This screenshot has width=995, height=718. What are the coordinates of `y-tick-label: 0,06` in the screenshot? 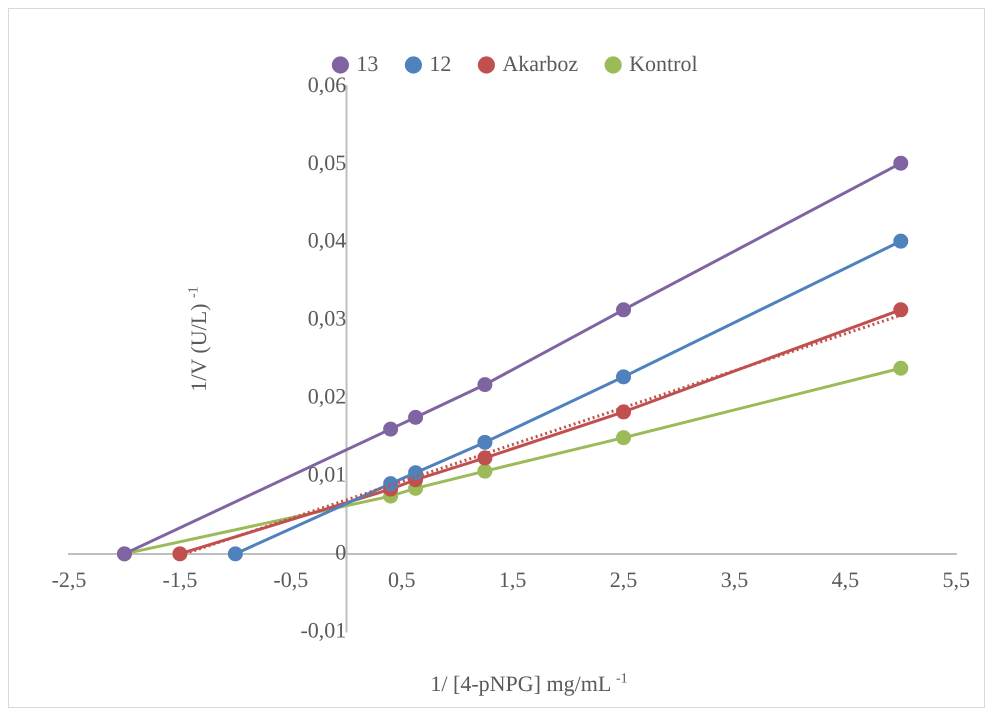 It's located at (327, 84).